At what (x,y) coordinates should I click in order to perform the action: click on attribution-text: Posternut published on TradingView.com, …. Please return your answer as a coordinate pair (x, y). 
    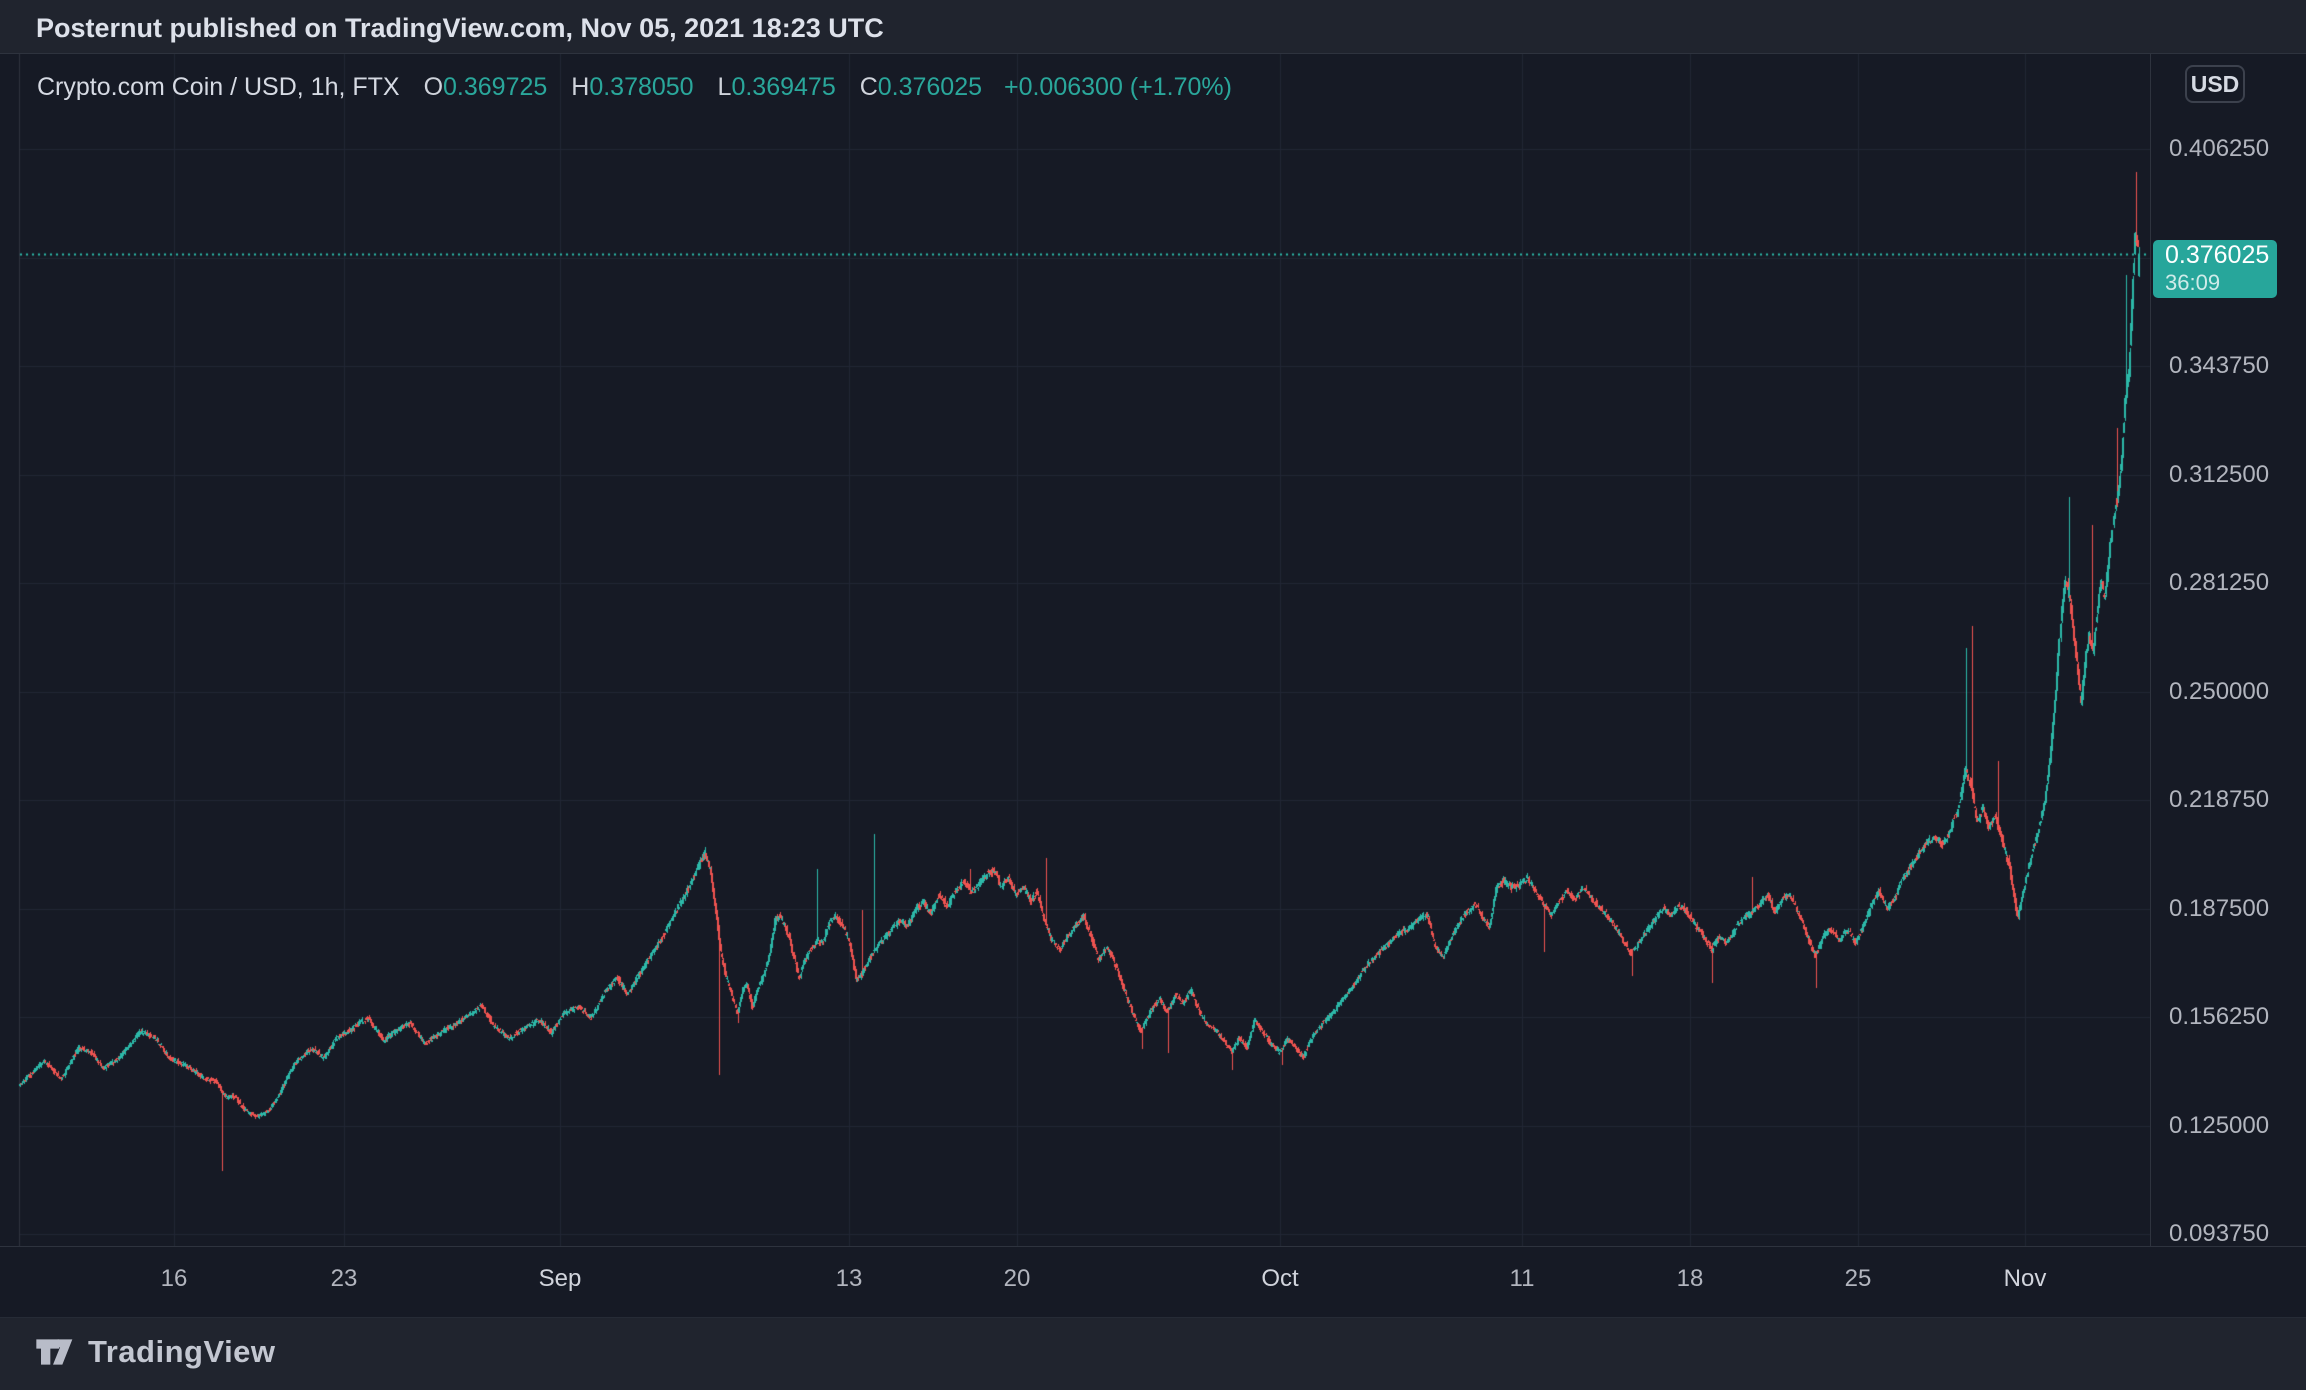
    Looking at the image, I should click on (460, 28).